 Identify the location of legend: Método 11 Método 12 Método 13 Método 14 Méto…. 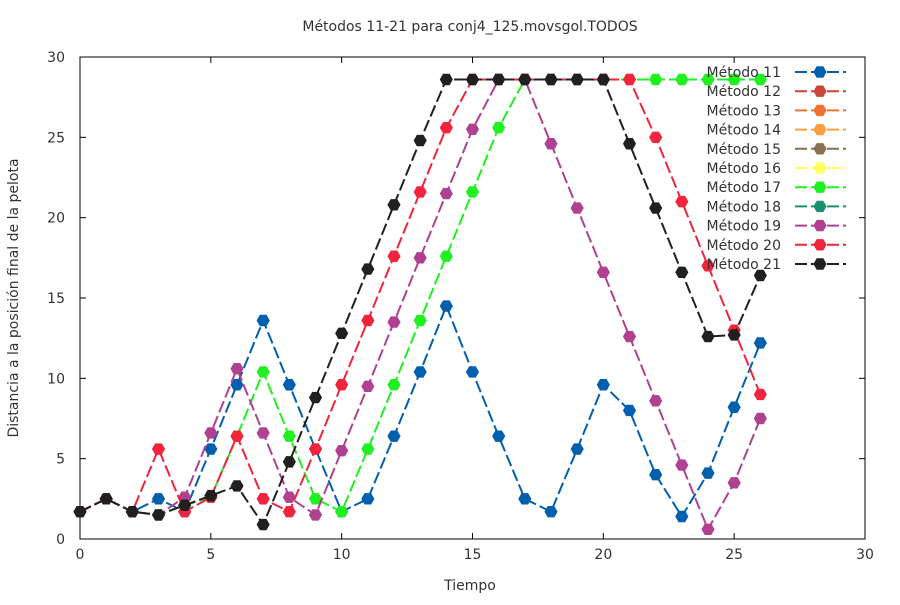
(776, 169).